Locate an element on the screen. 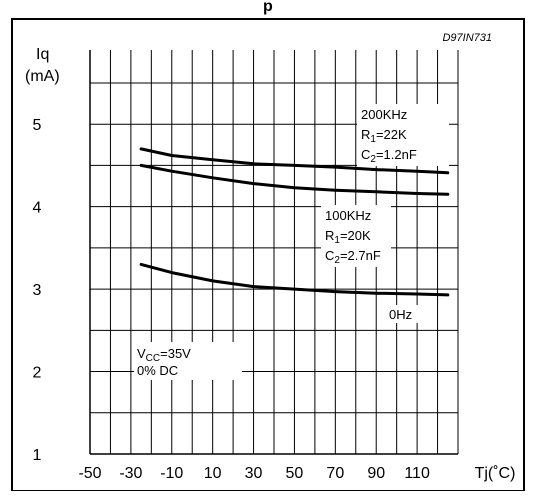 The width and height of the screenshot is (537, 496). annotation-bg-100khz is located at coordinates (356, 236).